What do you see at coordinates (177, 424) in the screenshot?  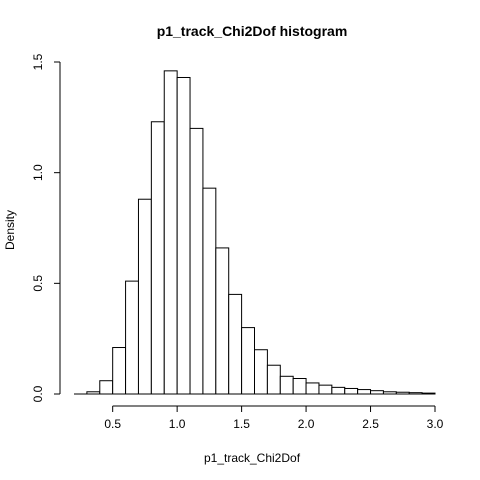 I see `x-tick-label: 1.0` at bounding box center [177, 424].